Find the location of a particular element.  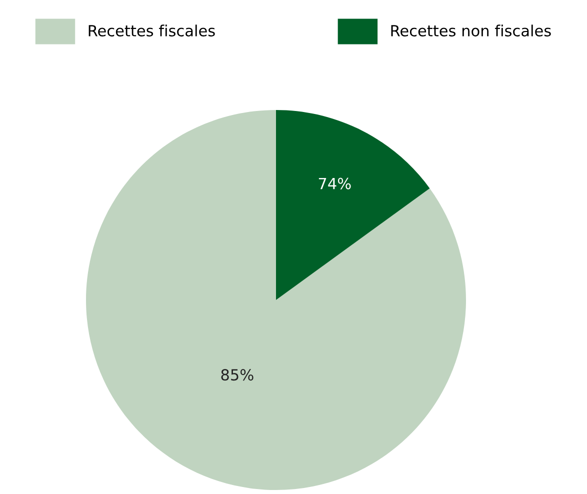

legend-label: Recettes fiscales is located at coordinates (151, 30).